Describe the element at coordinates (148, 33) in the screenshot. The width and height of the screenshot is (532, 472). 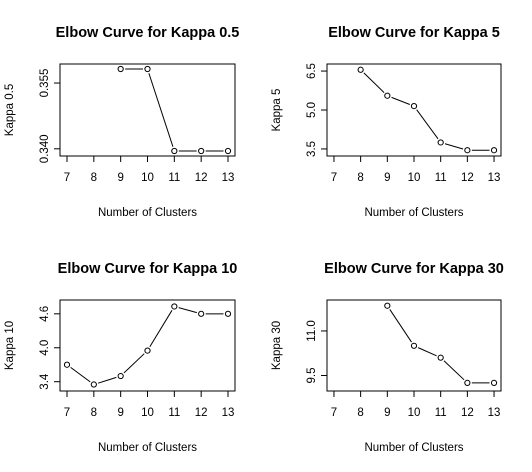
I see `chart-title: Elbow Curve for Kappa 0.5` at that location.